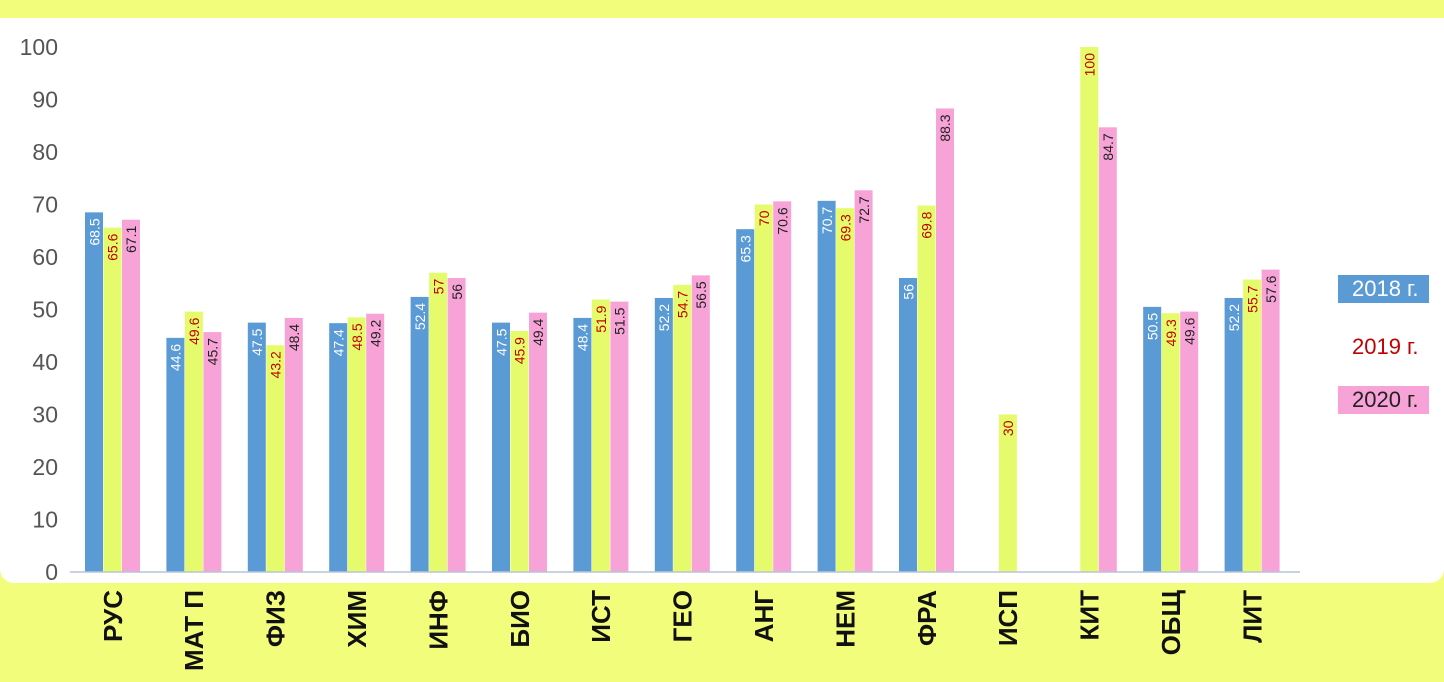  What do you see at coordinates (1090, 615) in the screenshot?
I see `x-category-label: КИТ` at bounding box center [1090, 615].